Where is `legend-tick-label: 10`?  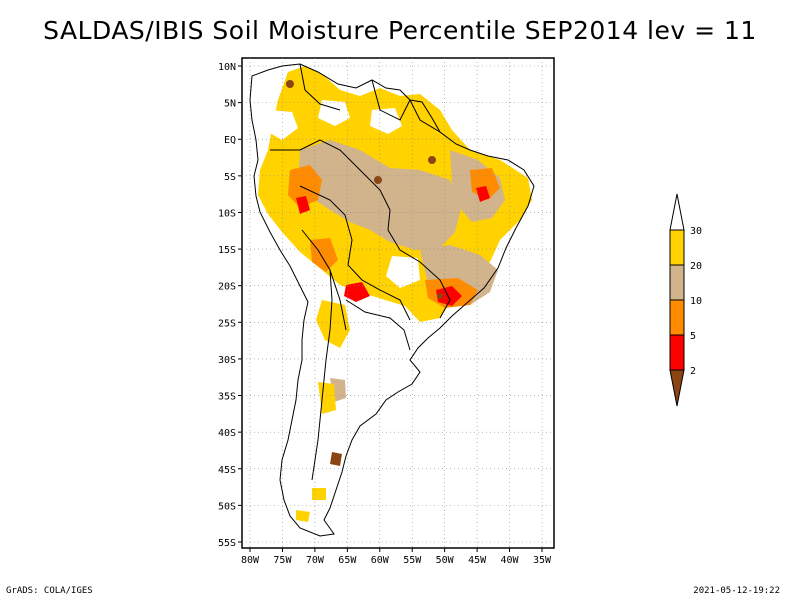 legend-tick-label: 10 is located at coordinates (696, 301).